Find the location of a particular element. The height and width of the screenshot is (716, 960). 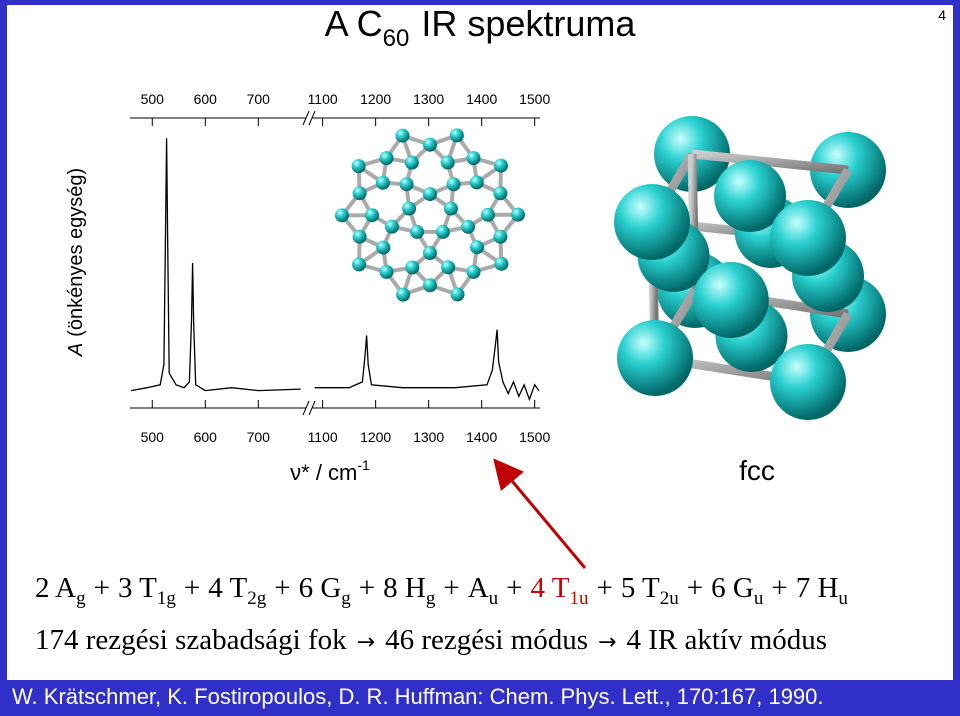

term-sub: 1g is located at coordinates (166, 598).